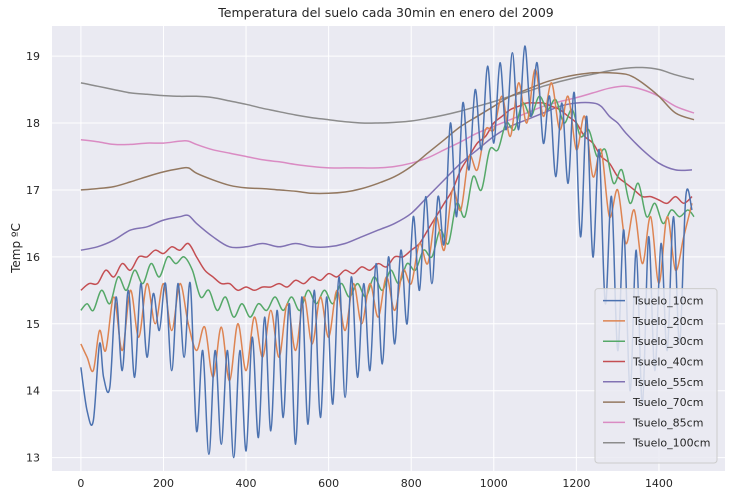 Image resolution: width=735 pixels, height=503 pixels. Describe the element at coordinates (667, 382) in the screenshot. I see `legend-label: Tsuelo_55cm` at that location.